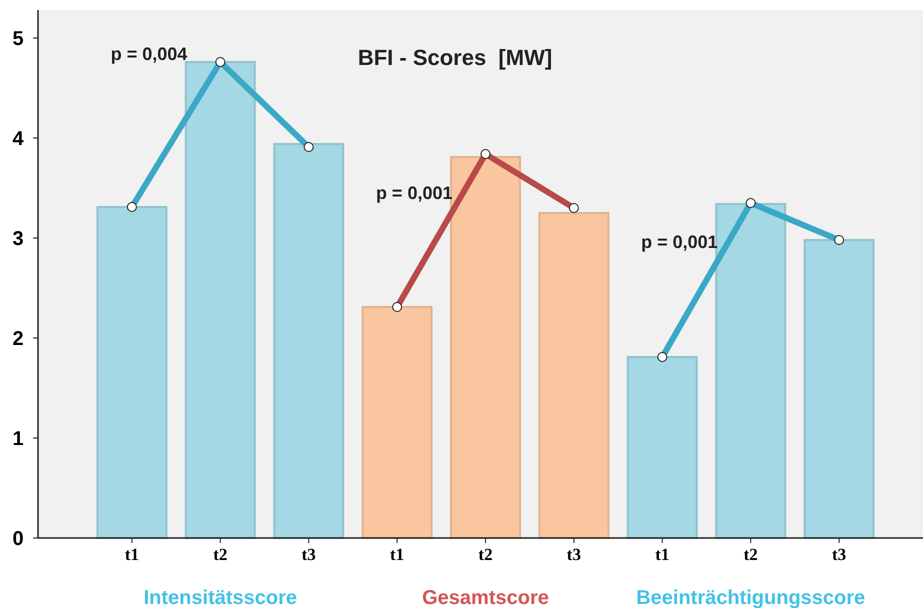 This screenshot has height=608, width=923. What do you see at coordinates (18, 39) in the screenshot?
I see `y-tick-label: 5` at bounding box center [18, 39].